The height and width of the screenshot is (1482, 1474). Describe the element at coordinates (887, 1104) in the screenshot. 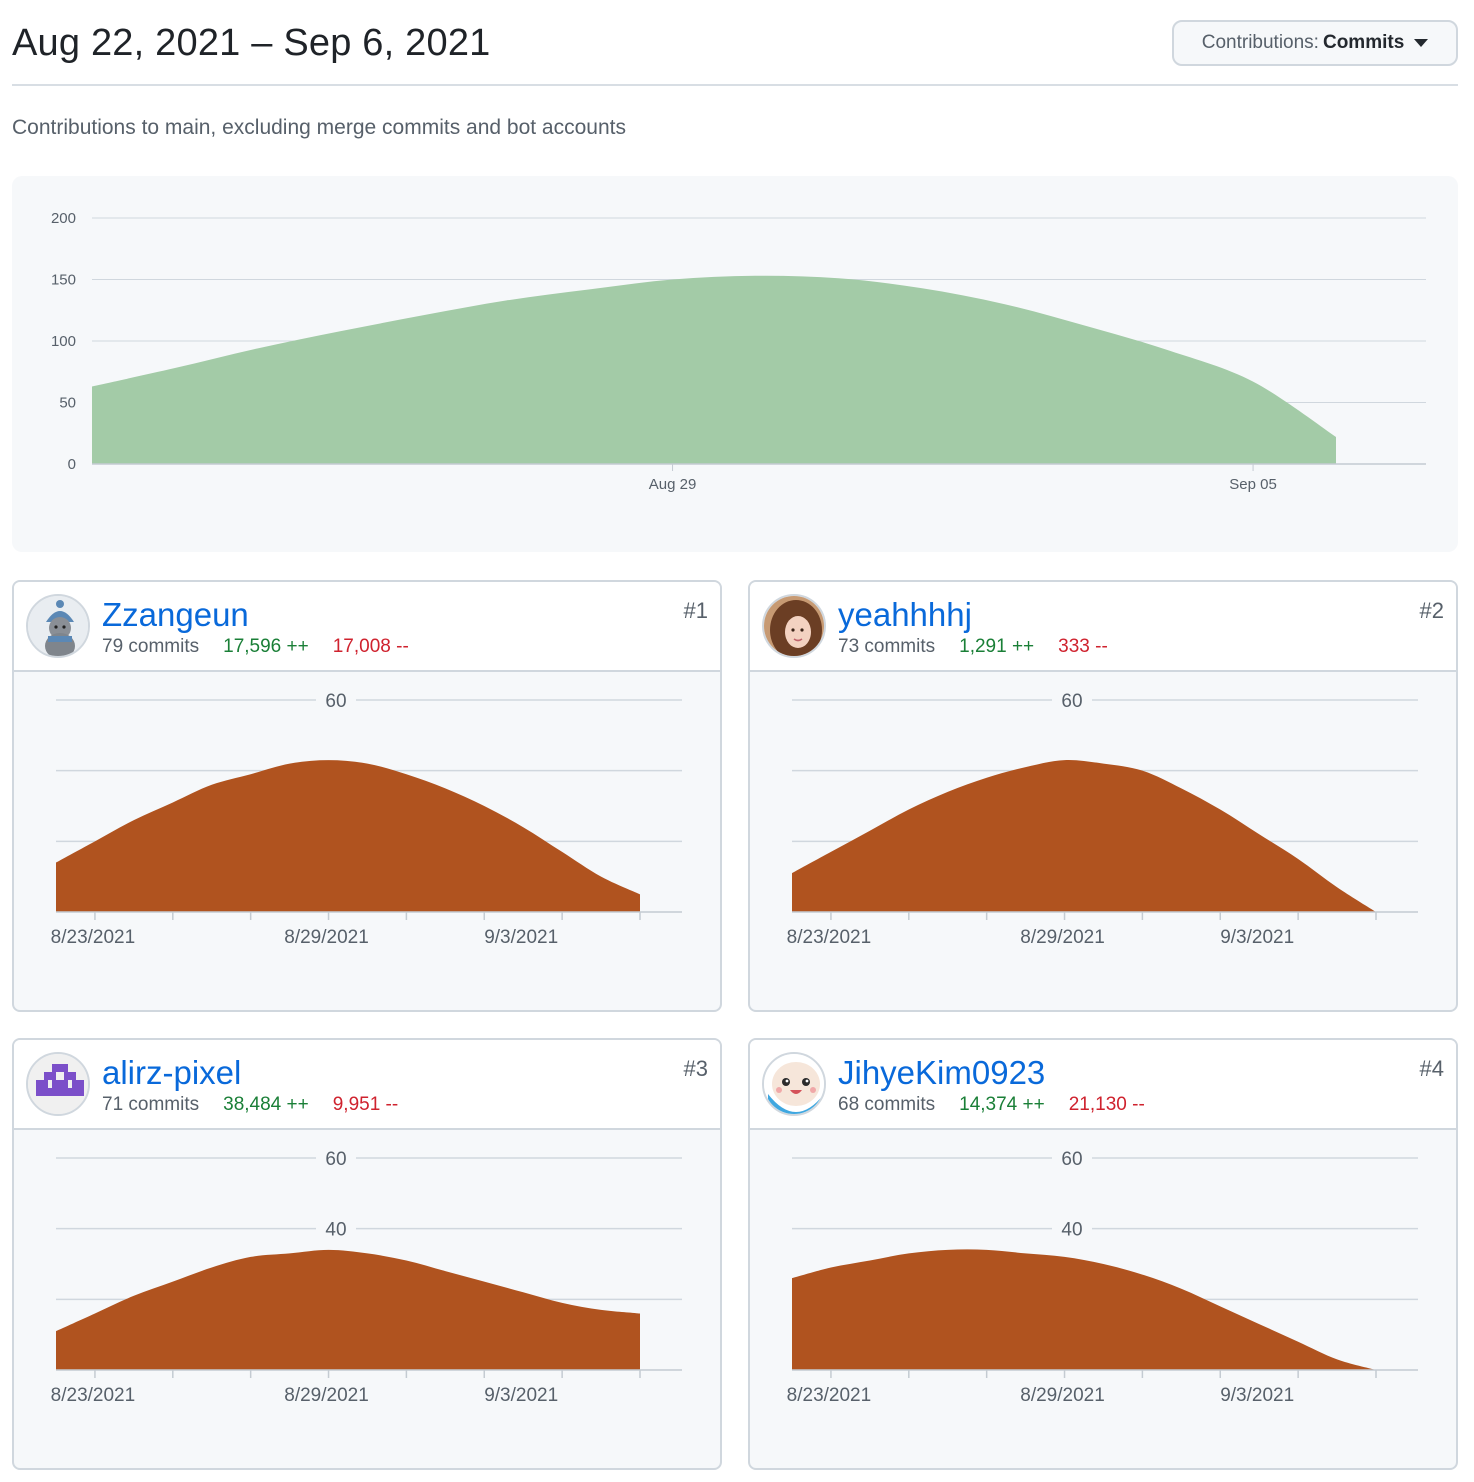

I see `commit-count: 68 commits` at that location.